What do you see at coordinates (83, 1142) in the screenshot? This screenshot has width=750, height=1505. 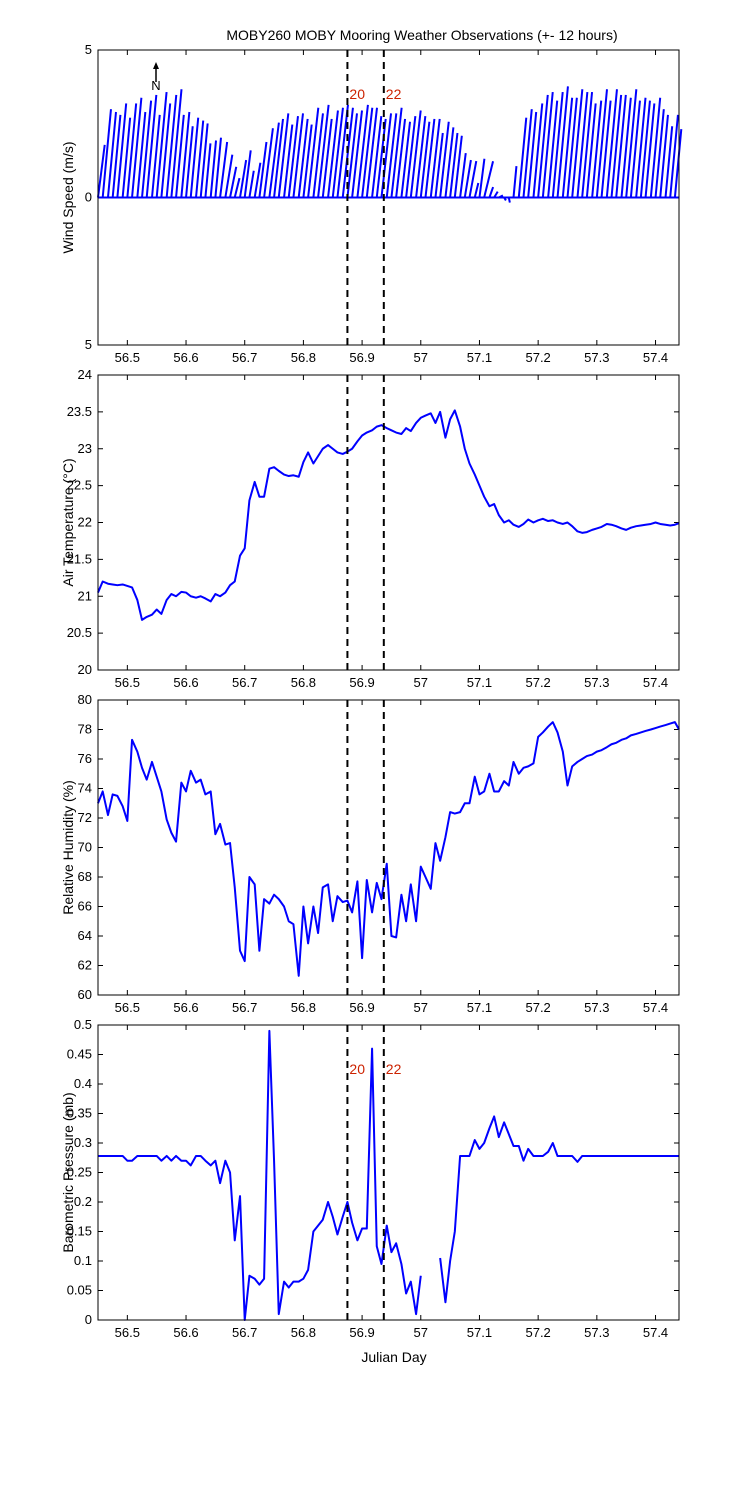 I see `y-tick-label: 0.3` at bounding box center [83, 1142].